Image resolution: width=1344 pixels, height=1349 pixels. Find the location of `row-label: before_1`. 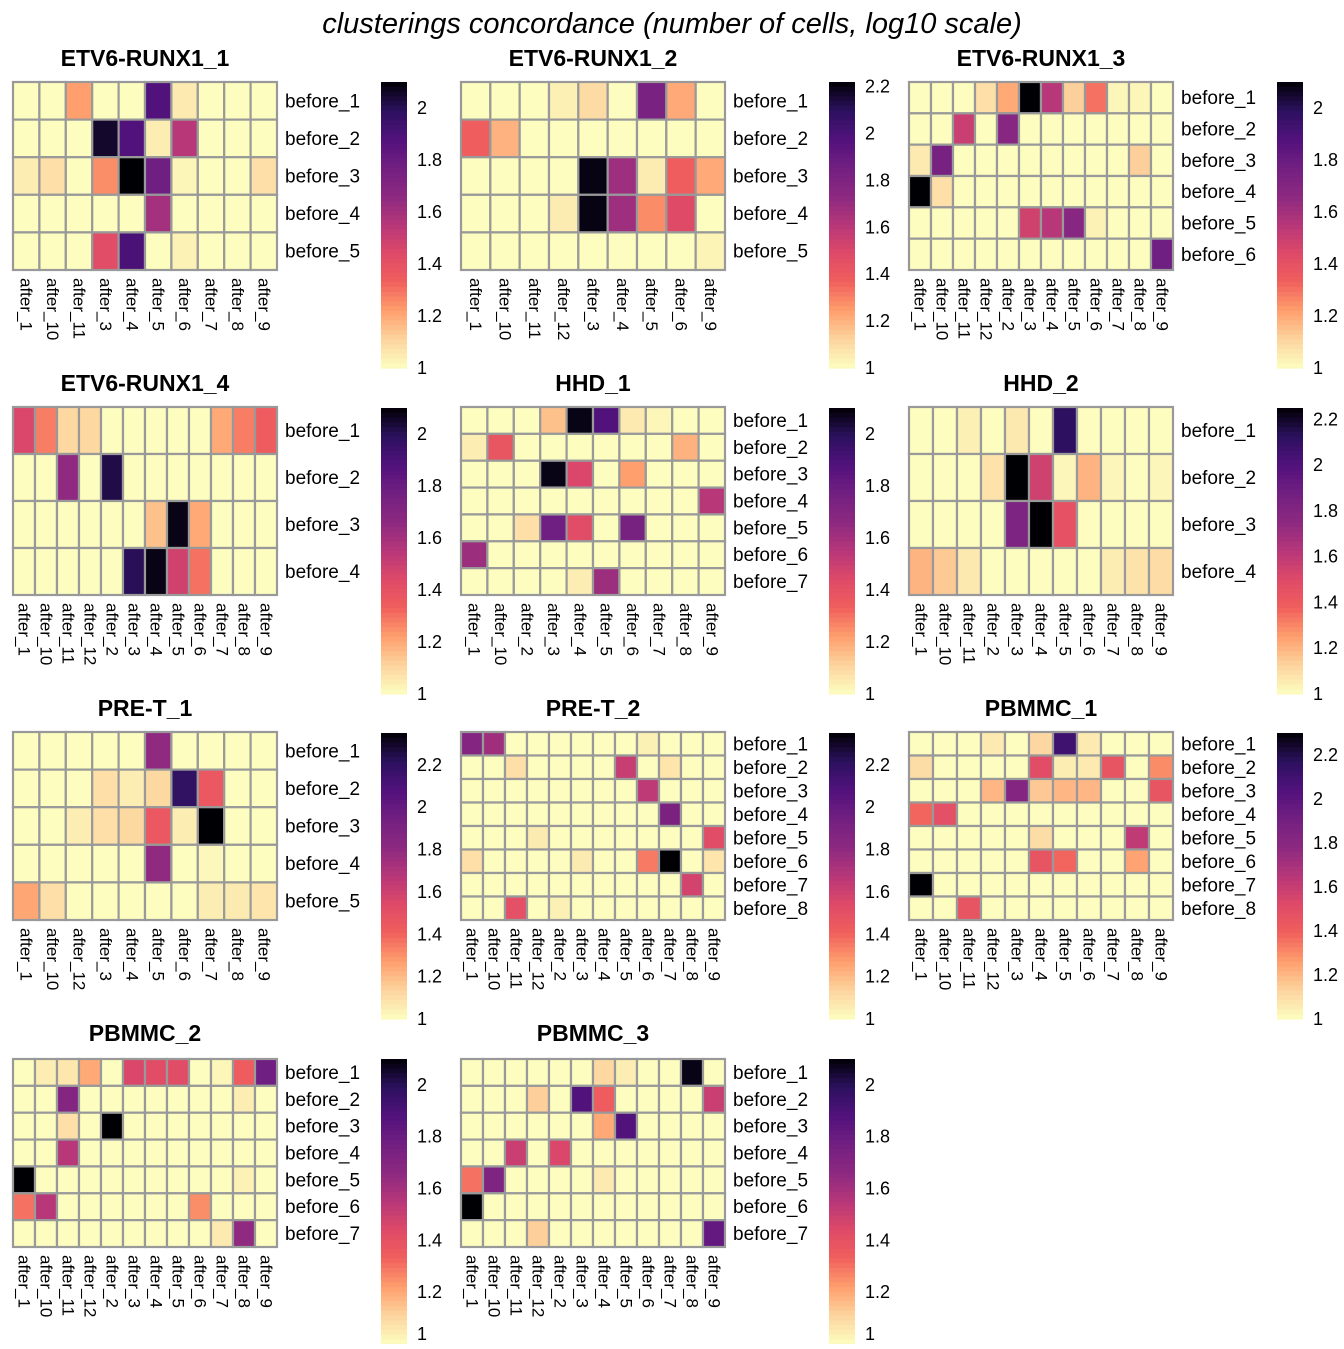

row-label: before_1 is located at coordinates (770, 1073).